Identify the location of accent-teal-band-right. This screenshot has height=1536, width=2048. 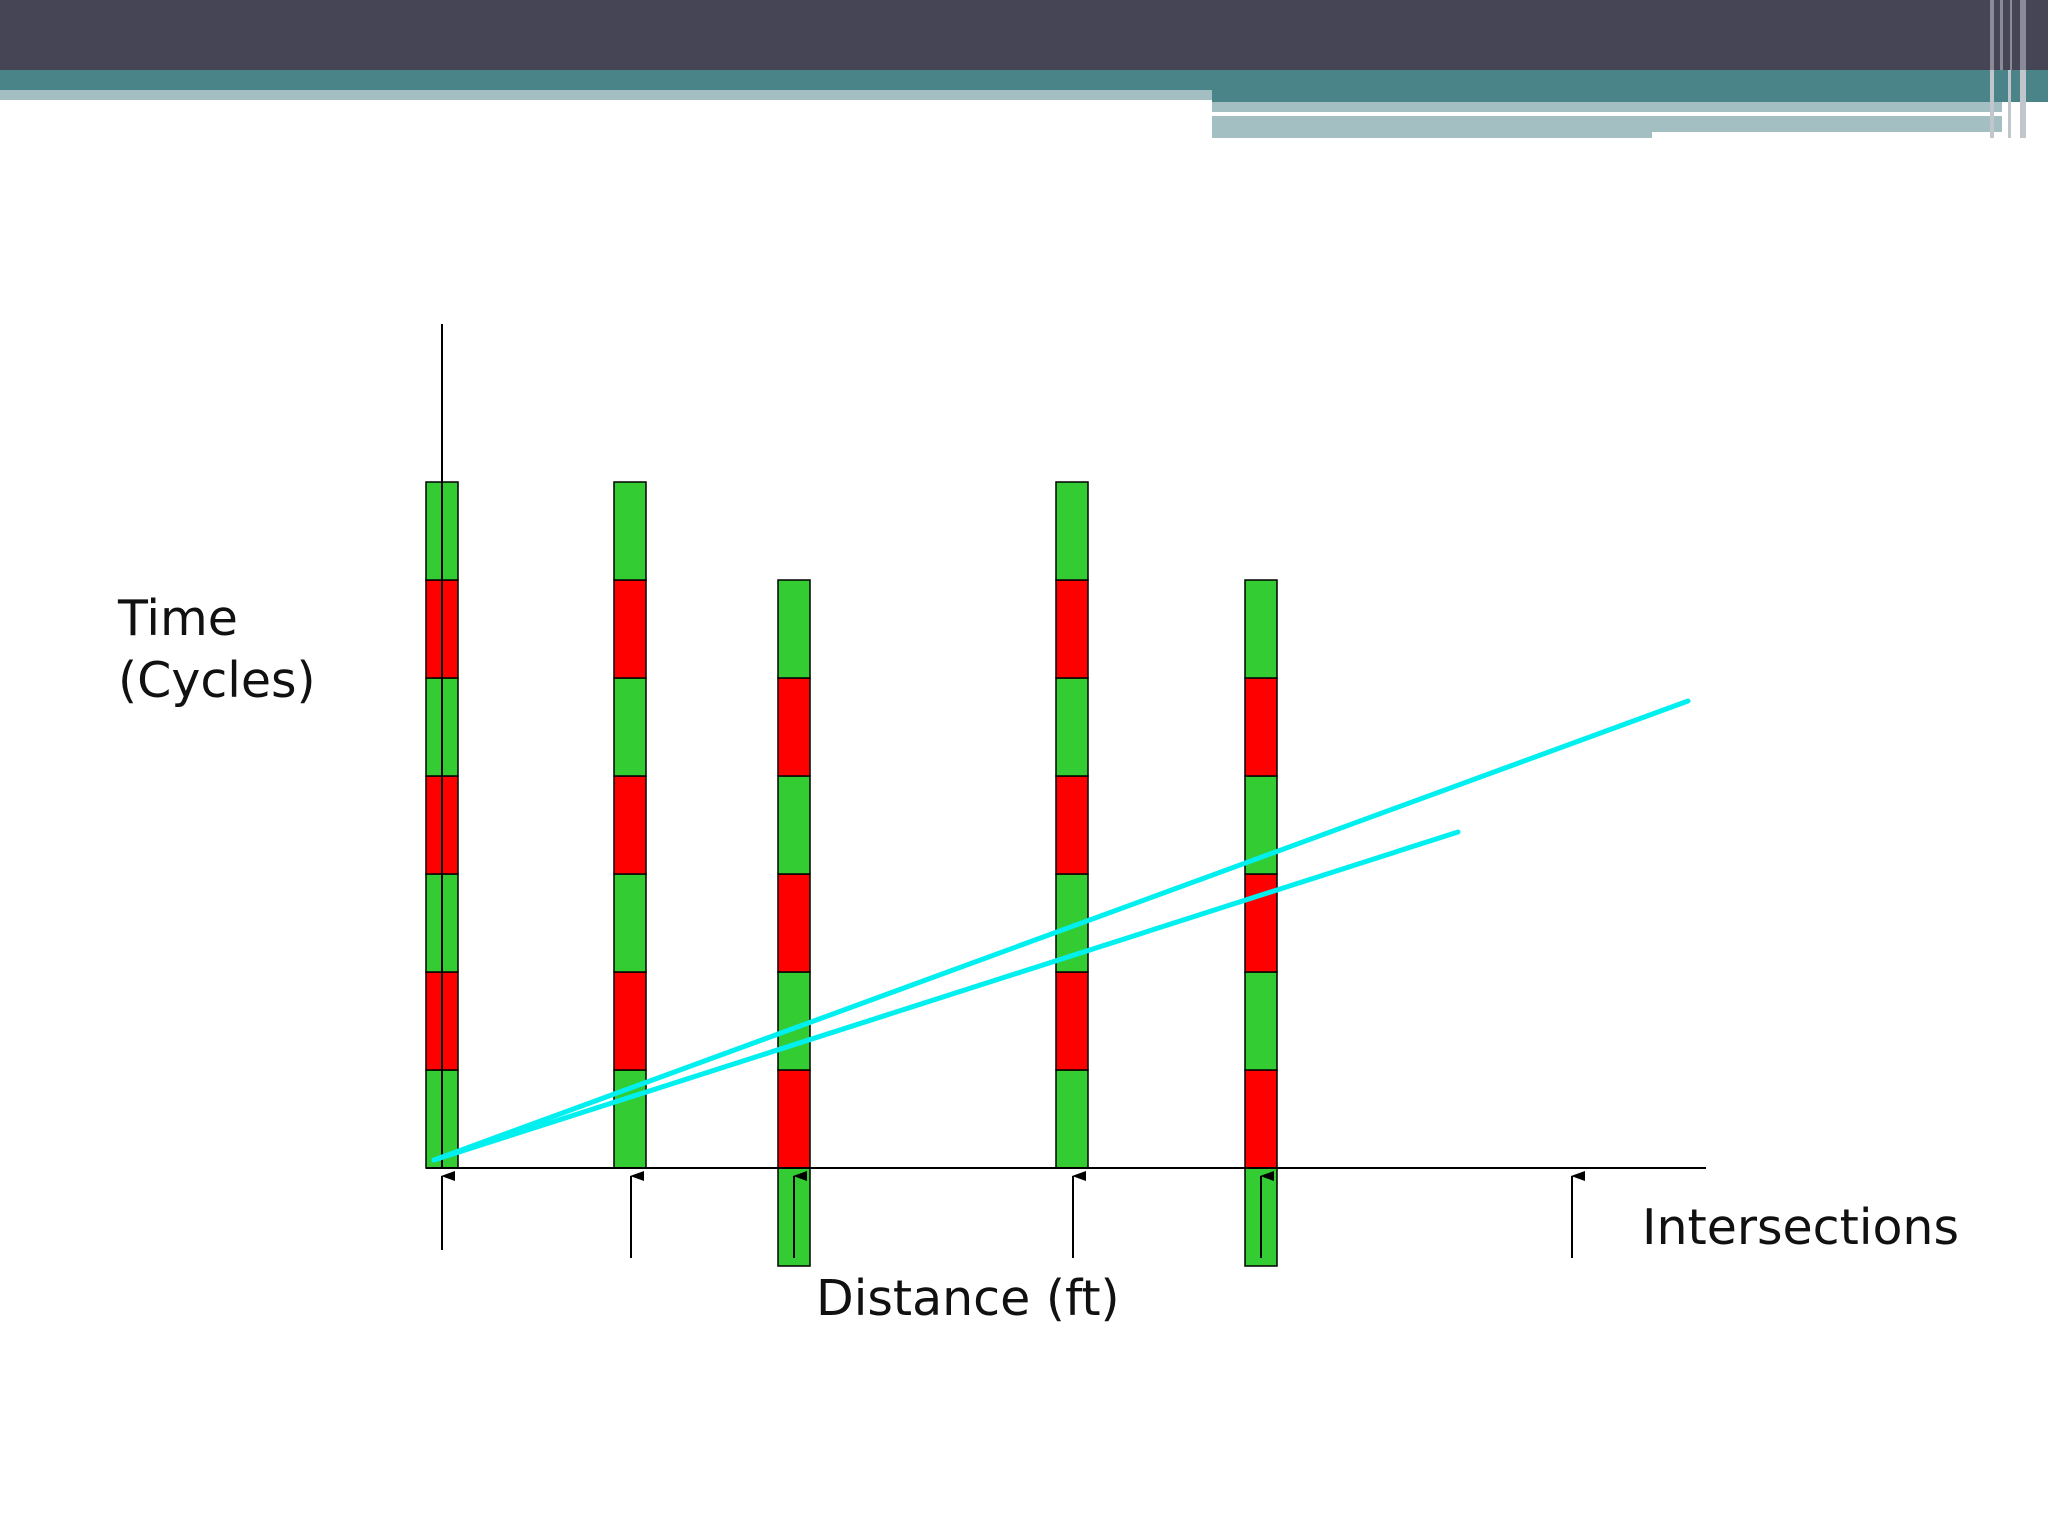
(1630, 96).